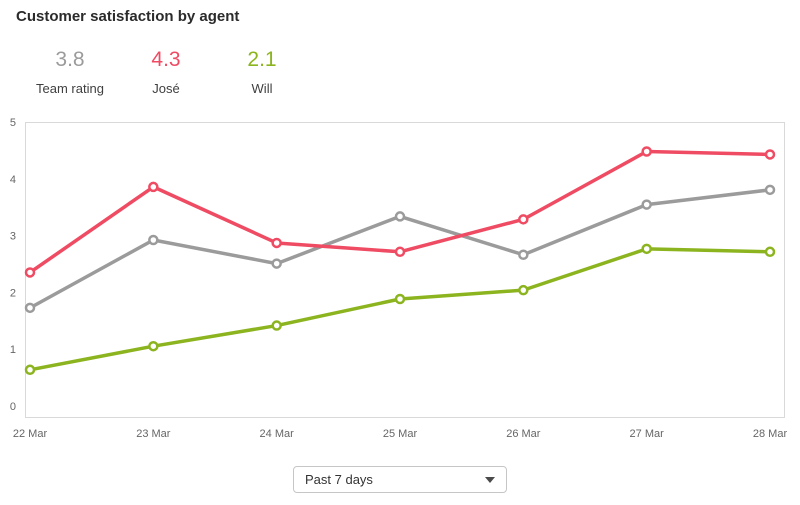  Describe the element at coordinates (277, 434) in the screenshot. I see `x-axis-tick-label: 24 Mar` at that location.